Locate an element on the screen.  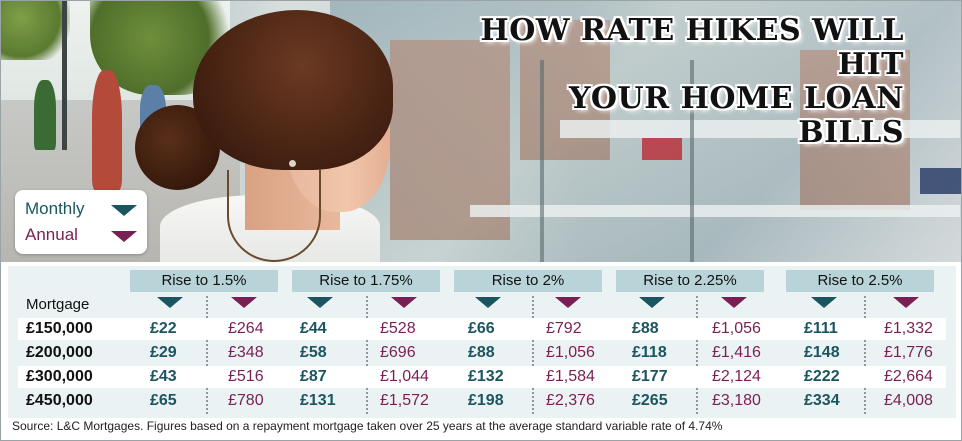
headline-line-1: HOW RATE HIKES WILL HIT is located at coordinates (692, 47).